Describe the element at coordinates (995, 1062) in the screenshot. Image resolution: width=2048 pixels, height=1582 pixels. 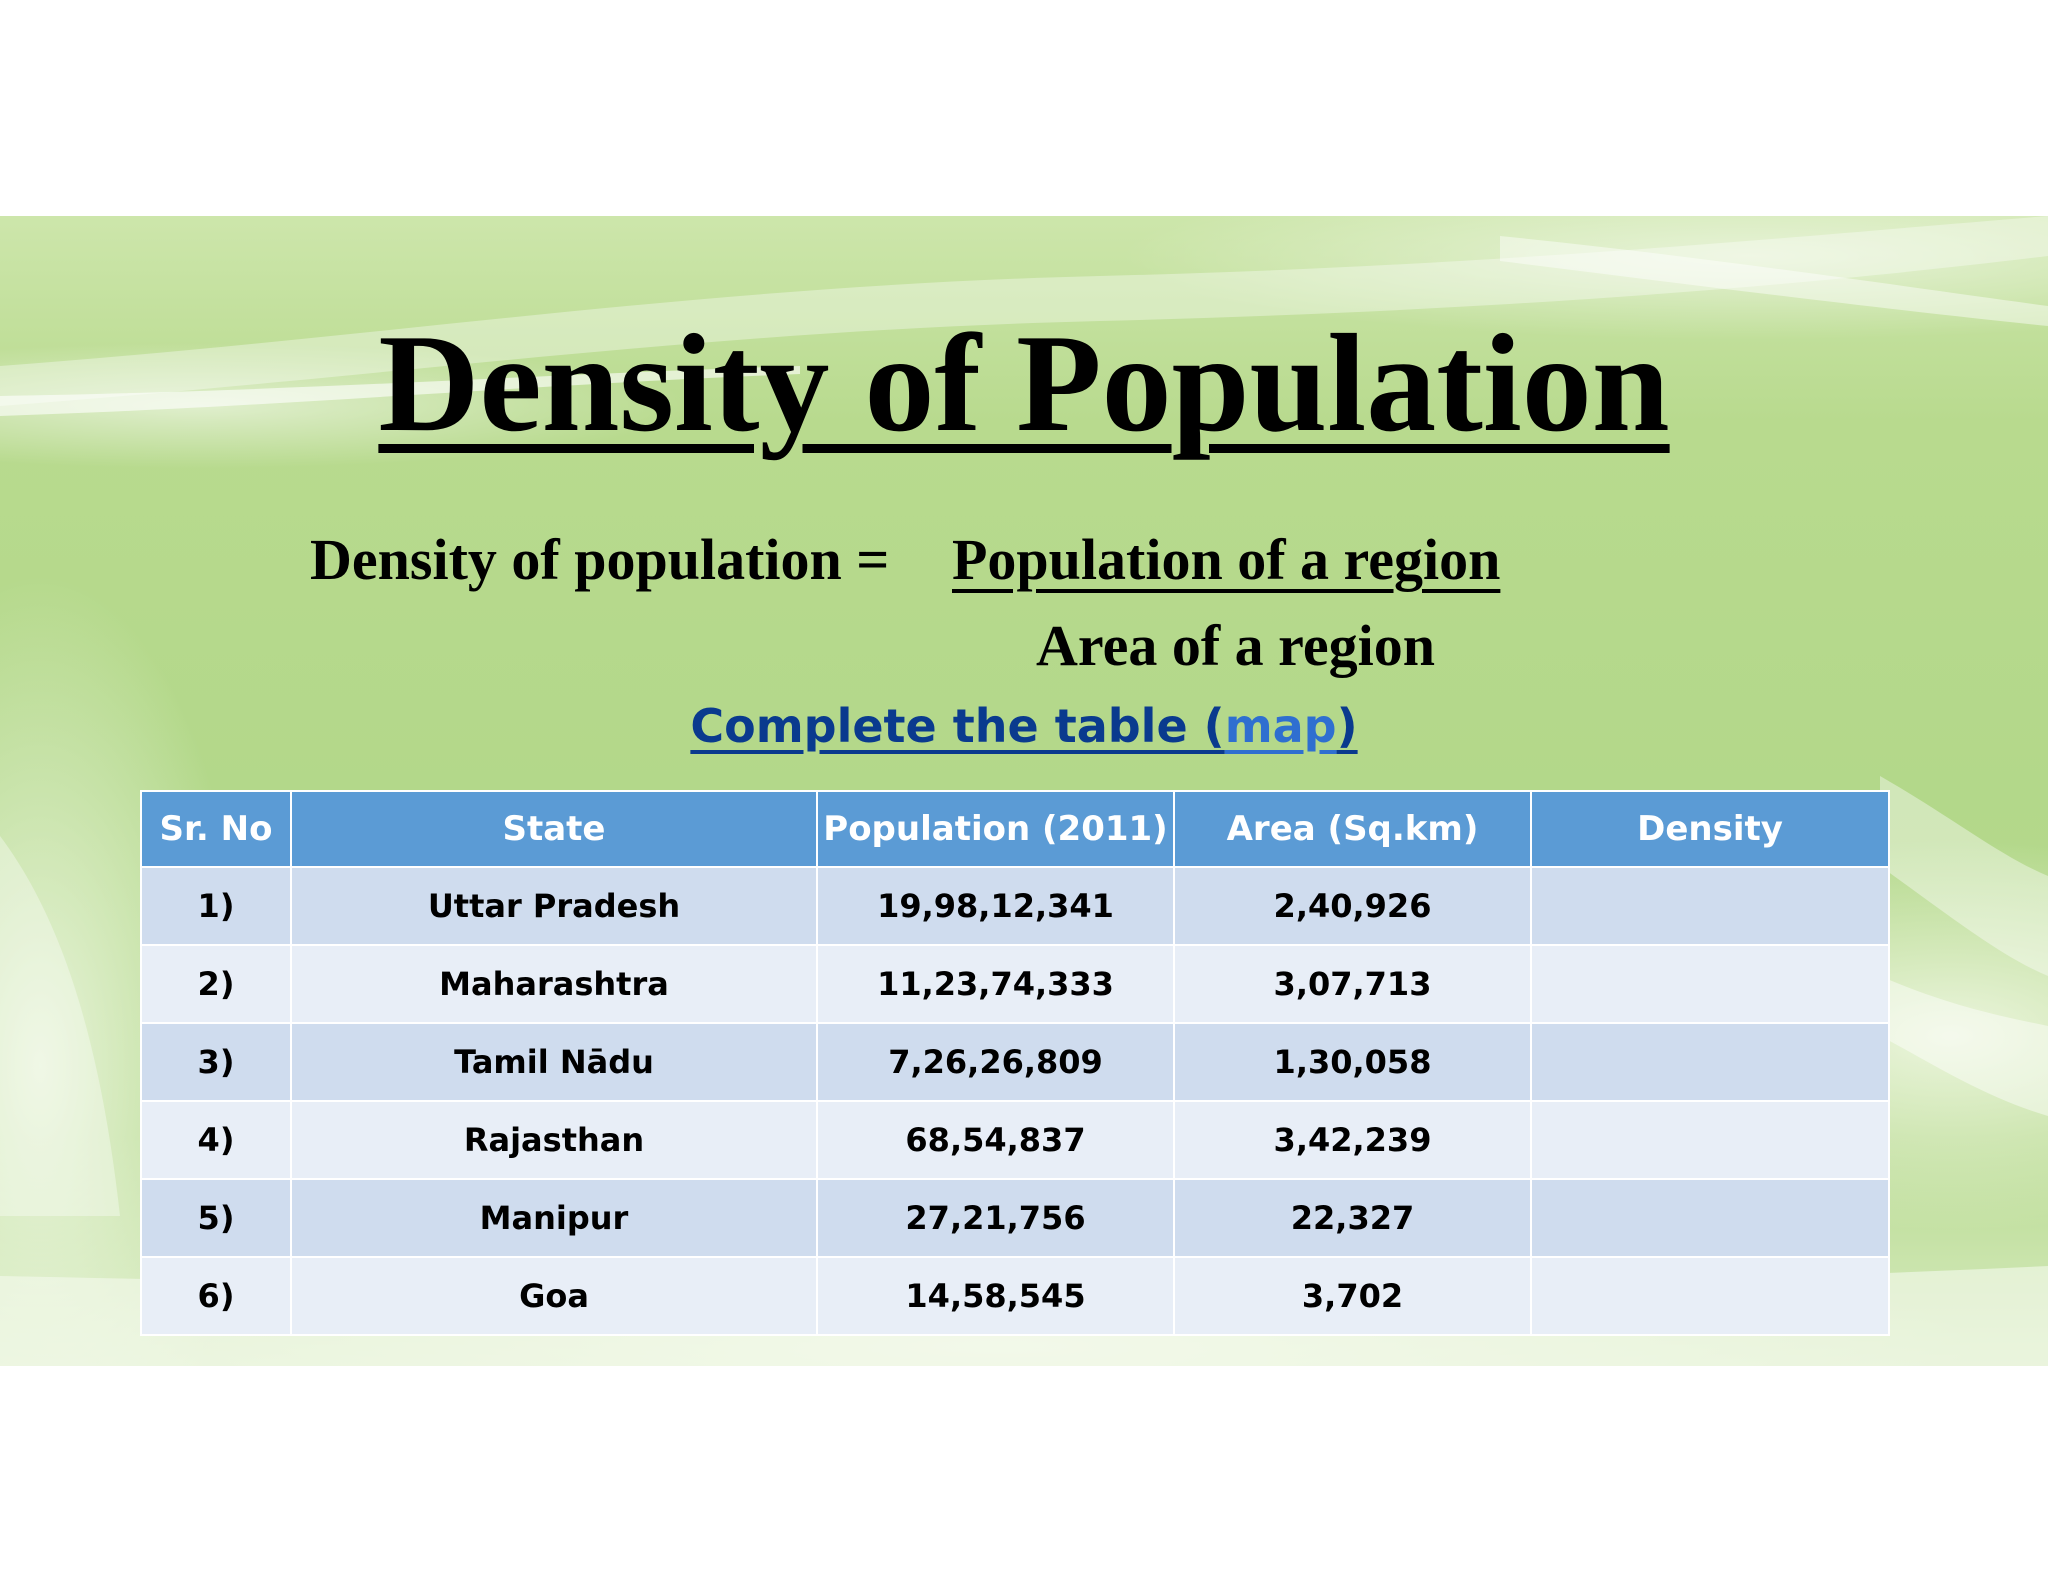
I see `cell-population: 7,26,26,809` at that location.